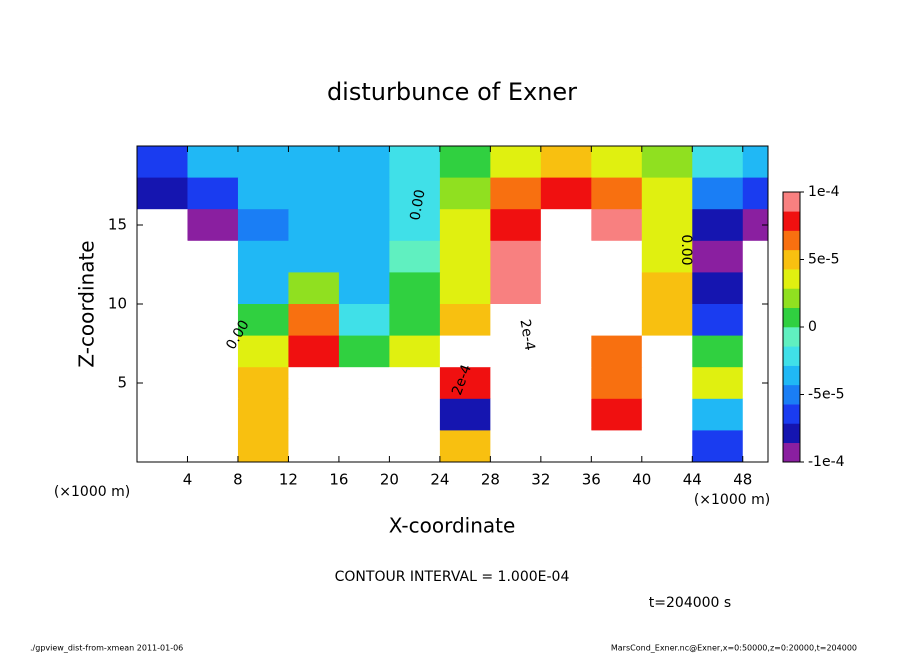 The width and height of the screenshot is (904, 654). What do you see at coordinates (540, 480) in the screenshot?
I see `x-tick-label: 32` at bounding box center [540, 480].